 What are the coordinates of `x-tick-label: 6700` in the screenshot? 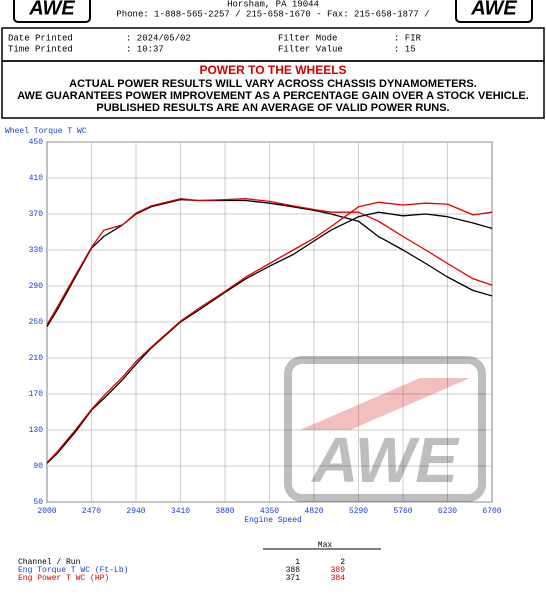 It's located at (491, 511).